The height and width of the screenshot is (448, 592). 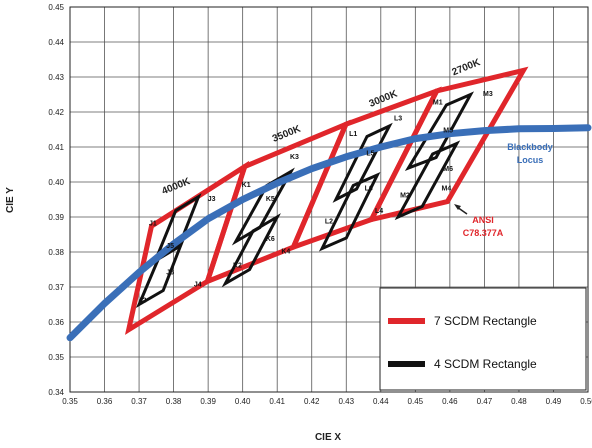 I want to click on bin-label: M4, so click(x=447, y=188).